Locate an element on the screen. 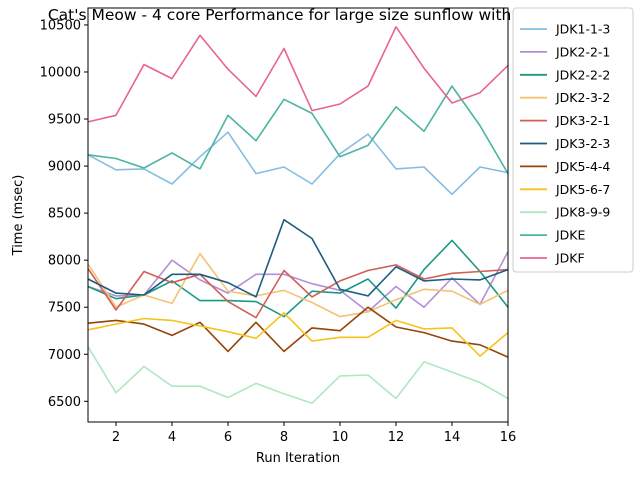 The image size is (640, 480). y-tick-label: 9000 is located at coordinates (64, 167).